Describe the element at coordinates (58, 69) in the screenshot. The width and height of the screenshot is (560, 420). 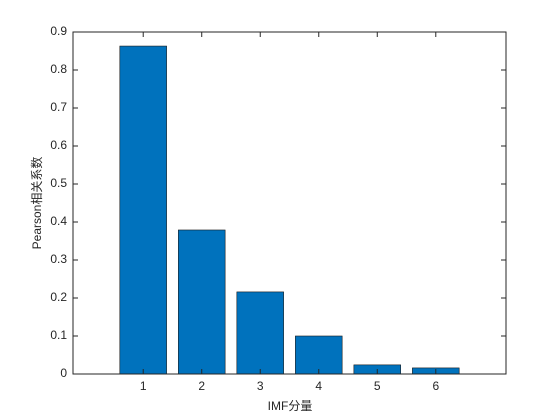
I see `y-tick-label: 0.8` at that location.